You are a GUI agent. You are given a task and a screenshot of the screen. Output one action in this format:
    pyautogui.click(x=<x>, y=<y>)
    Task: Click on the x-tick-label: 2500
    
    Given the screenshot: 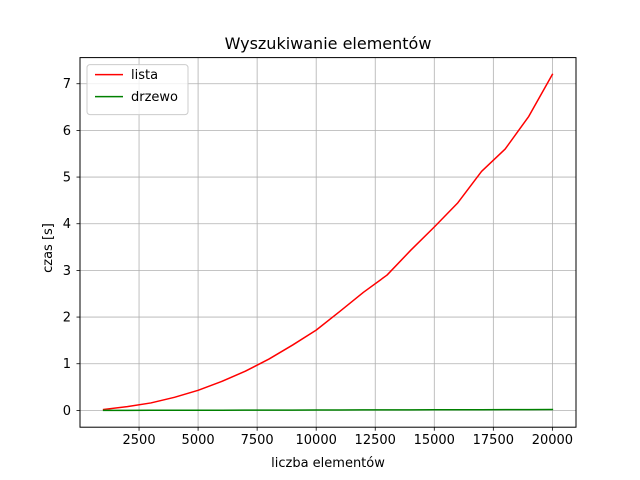 What is the action you would take?
    pyautogui.click(x=139, y=440)
    